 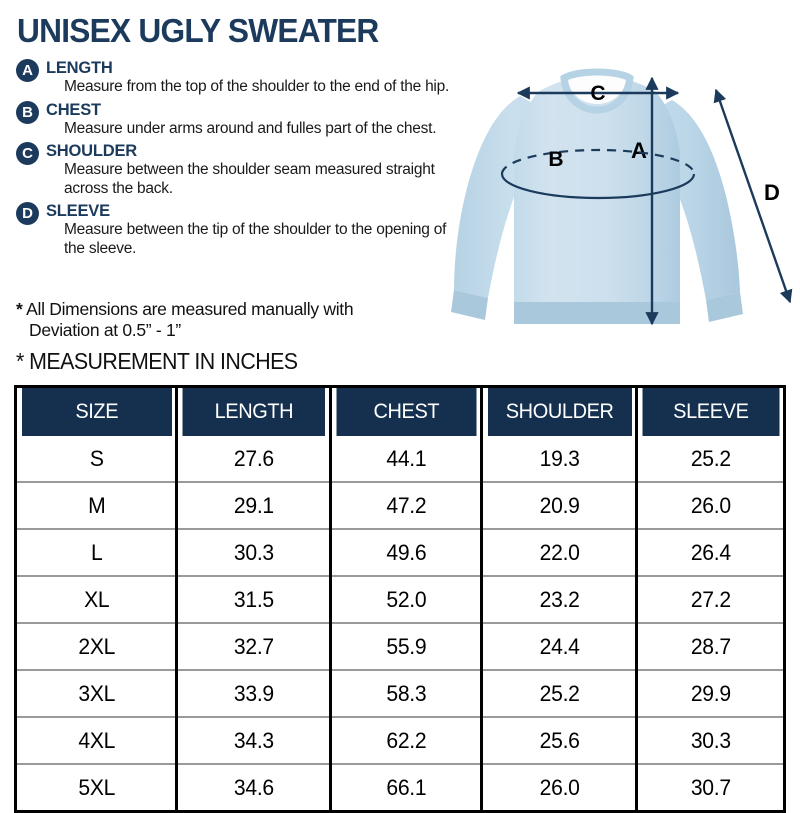 I want to click on column-header-chest: CHEST, so click(x=407, y=411).